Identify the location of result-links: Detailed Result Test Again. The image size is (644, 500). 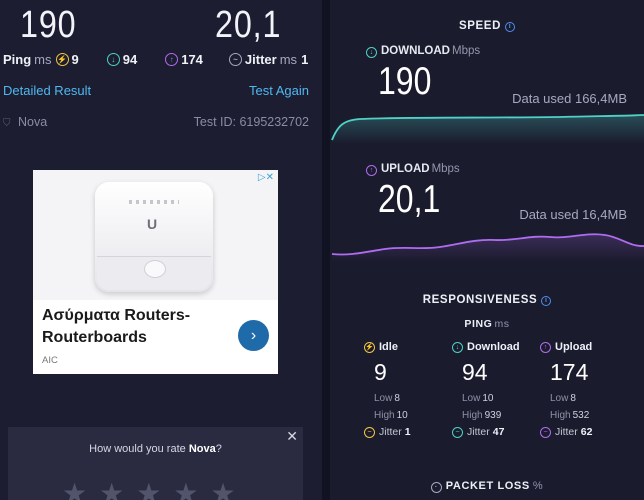
(156, 90).